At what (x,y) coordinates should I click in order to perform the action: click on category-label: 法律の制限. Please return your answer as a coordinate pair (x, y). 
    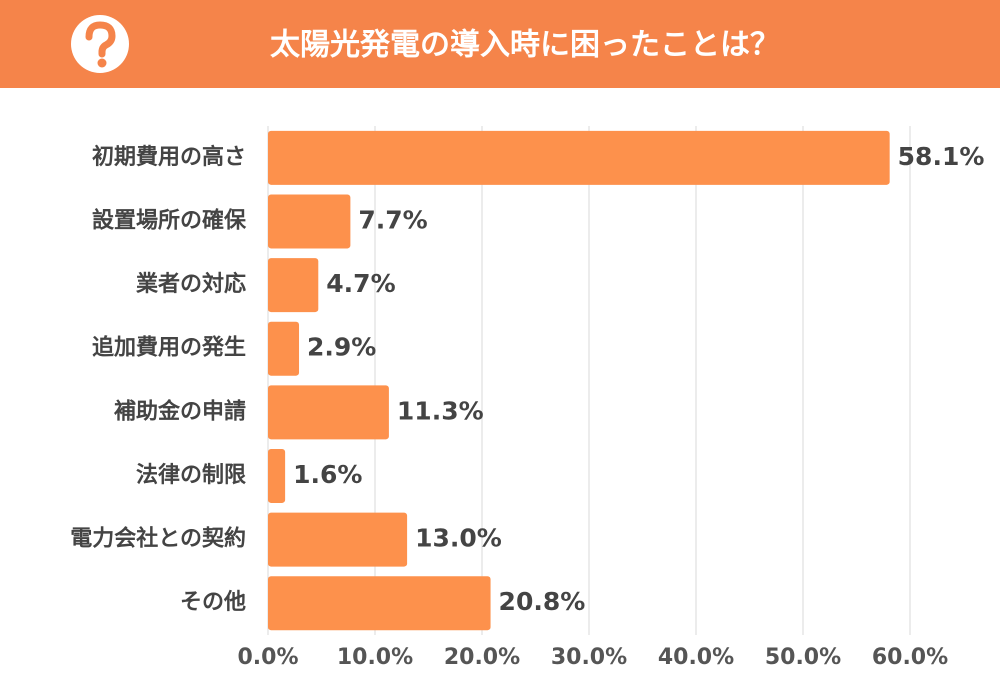
    Looking at the image, I should click on (191, 475).